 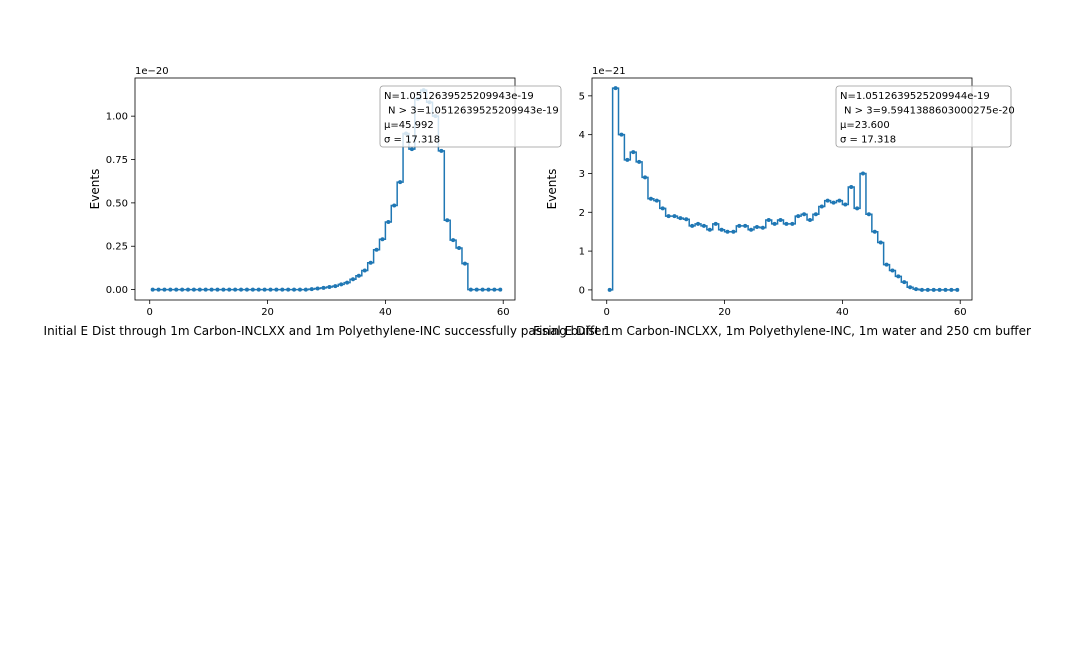 What do you see at coordinates (582, 290) in the screenshot?
I see `y-tick-label: 0` at bounding box center [582, 290].